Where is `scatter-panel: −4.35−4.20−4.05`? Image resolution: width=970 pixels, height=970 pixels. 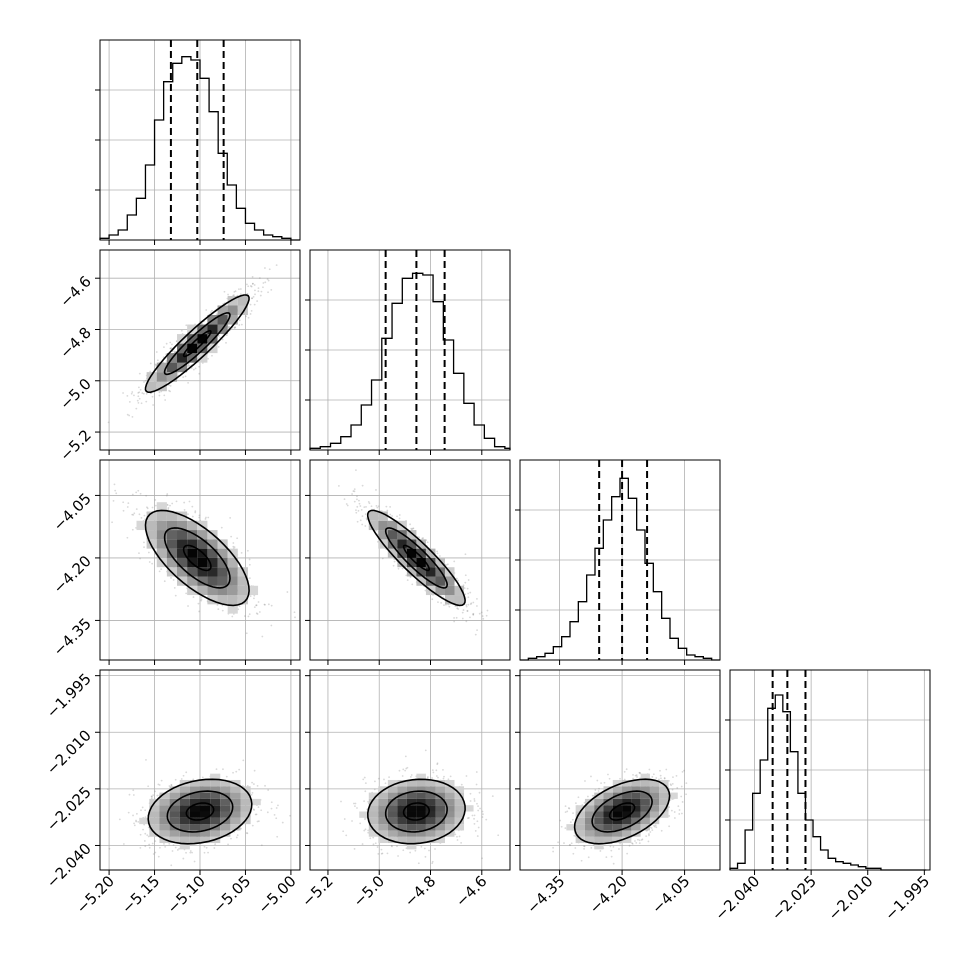 scatter-panel: −4.35−4.20−4.05 is located at coordinates (175, 562).